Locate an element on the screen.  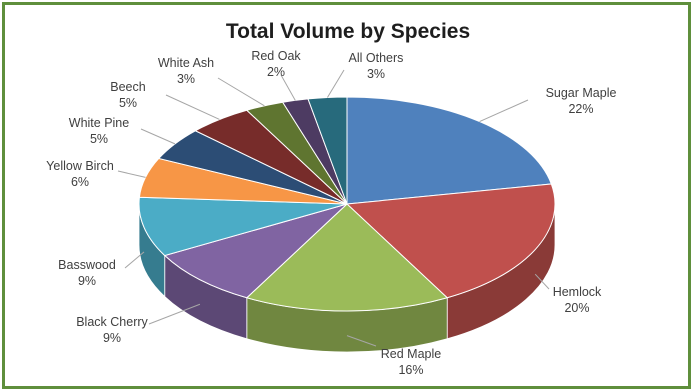
leader-line-all-others is located at coordinates (335, 83).